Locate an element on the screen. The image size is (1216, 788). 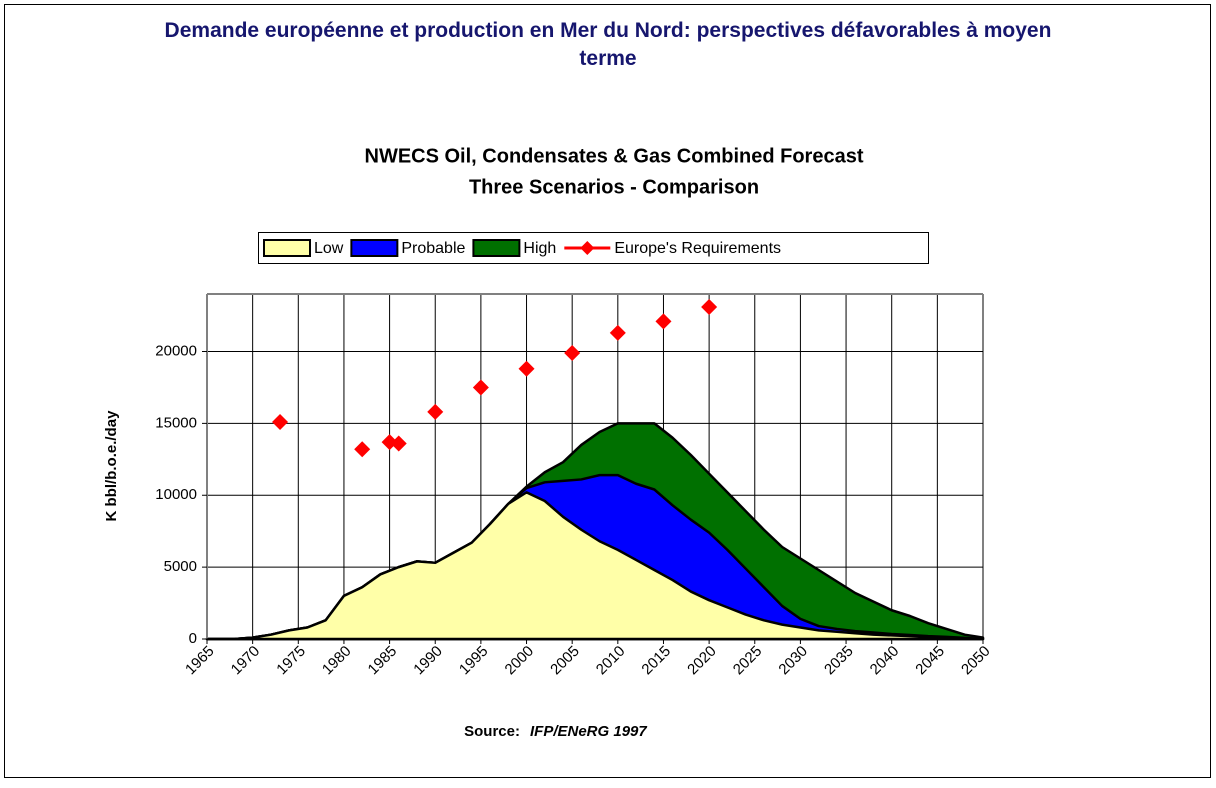
source-label: Source: is located at coordinates (492, 731).